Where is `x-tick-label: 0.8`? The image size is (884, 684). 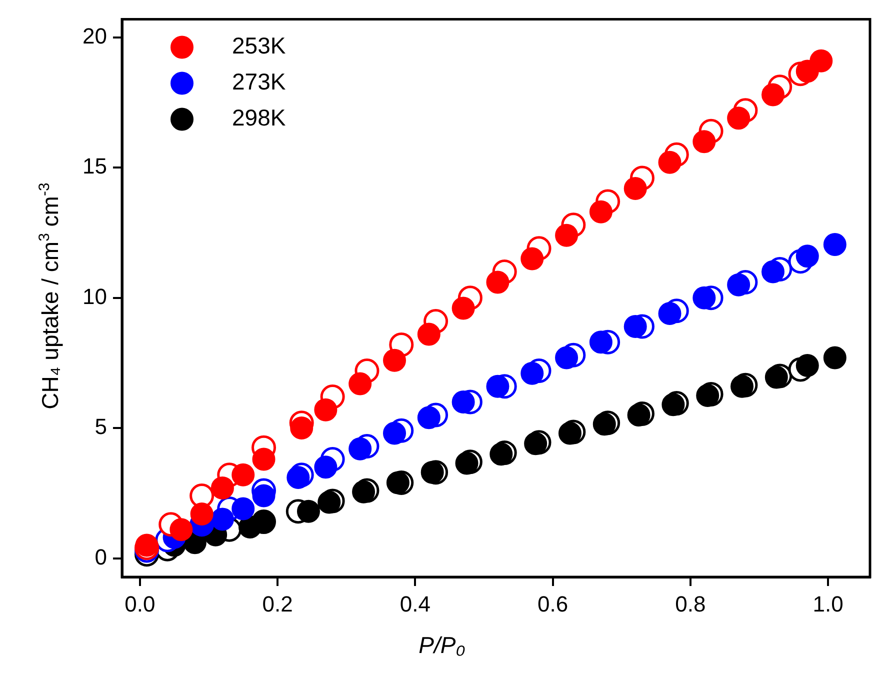
x-tick-label: 0.8 is located at coordinates (690, 603).